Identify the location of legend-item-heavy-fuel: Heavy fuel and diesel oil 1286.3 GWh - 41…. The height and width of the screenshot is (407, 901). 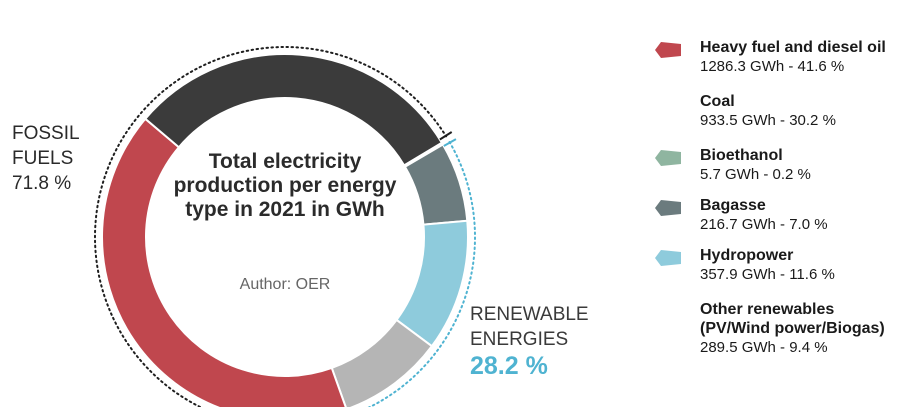
(769, 57).